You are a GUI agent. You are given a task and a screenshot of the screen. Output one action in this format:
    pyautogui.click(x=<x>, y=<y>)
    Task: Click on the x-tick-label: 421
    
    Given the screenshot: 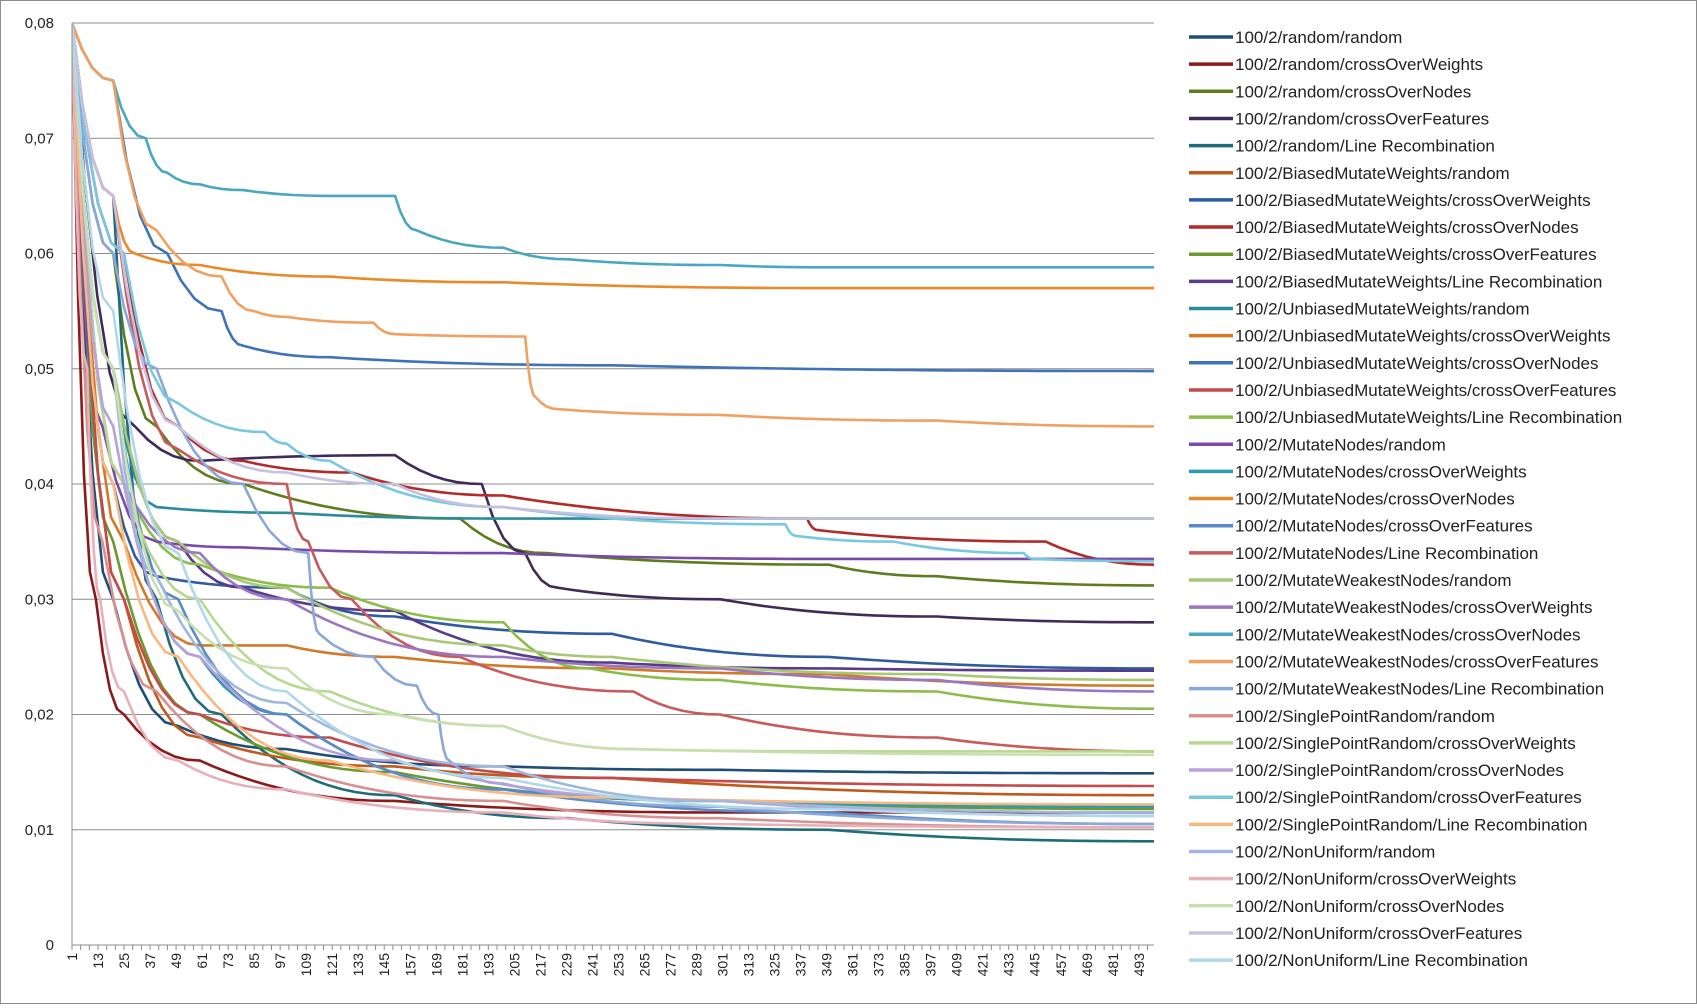 What is the action you would take?
    pyautogui.click(x=983, y=965)
    